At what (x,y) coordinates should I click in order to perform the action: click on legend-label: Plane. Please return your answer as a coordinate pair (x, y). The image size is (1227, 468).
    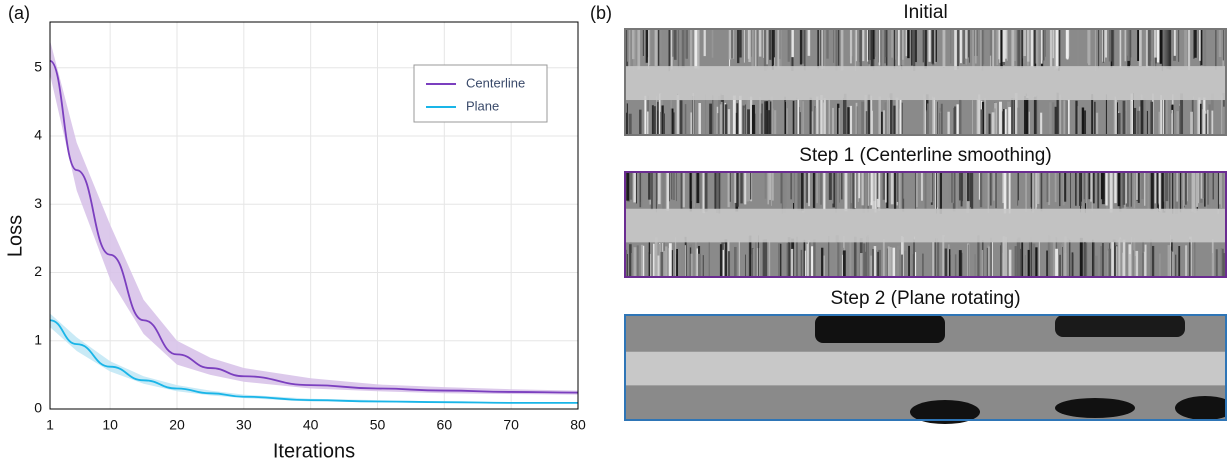
    Looking at the image, I should click on (482, 105).